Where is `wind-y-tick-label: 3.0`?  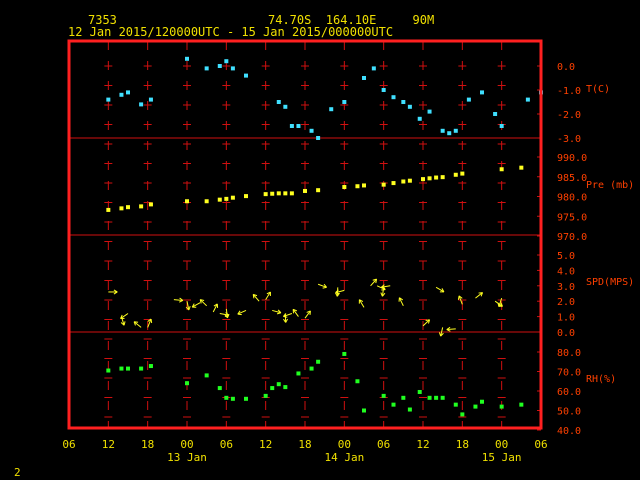
wind-y-tick-label: 3.0 is located at coordinates (566, 287).